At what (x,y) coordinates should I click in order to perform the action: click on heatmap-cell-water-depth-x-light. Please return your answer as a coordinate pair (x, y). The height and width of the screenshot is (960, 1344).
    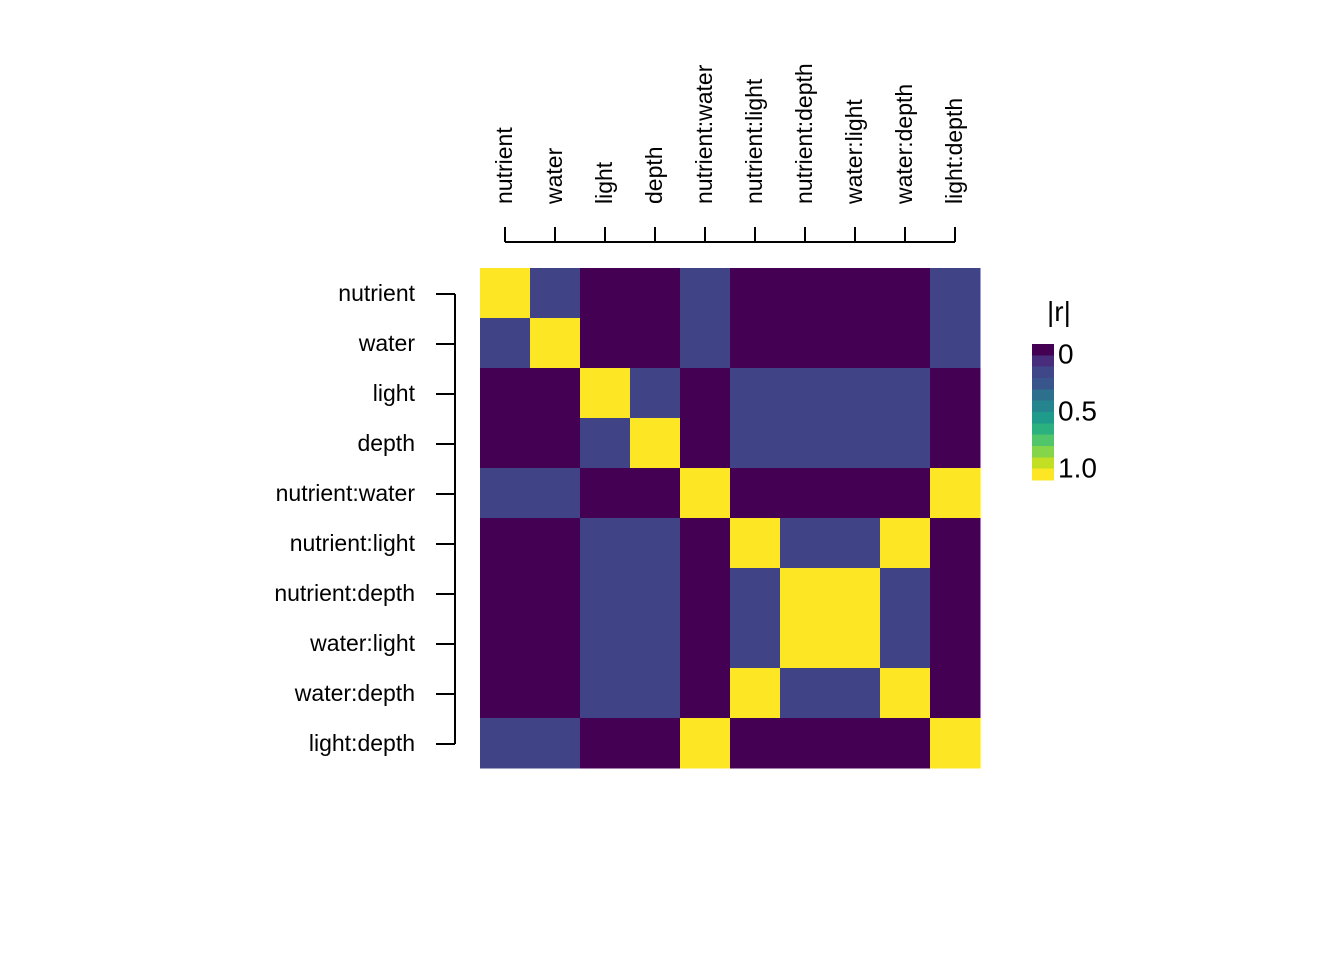
    Looking at the image, I should click on (605, 693).